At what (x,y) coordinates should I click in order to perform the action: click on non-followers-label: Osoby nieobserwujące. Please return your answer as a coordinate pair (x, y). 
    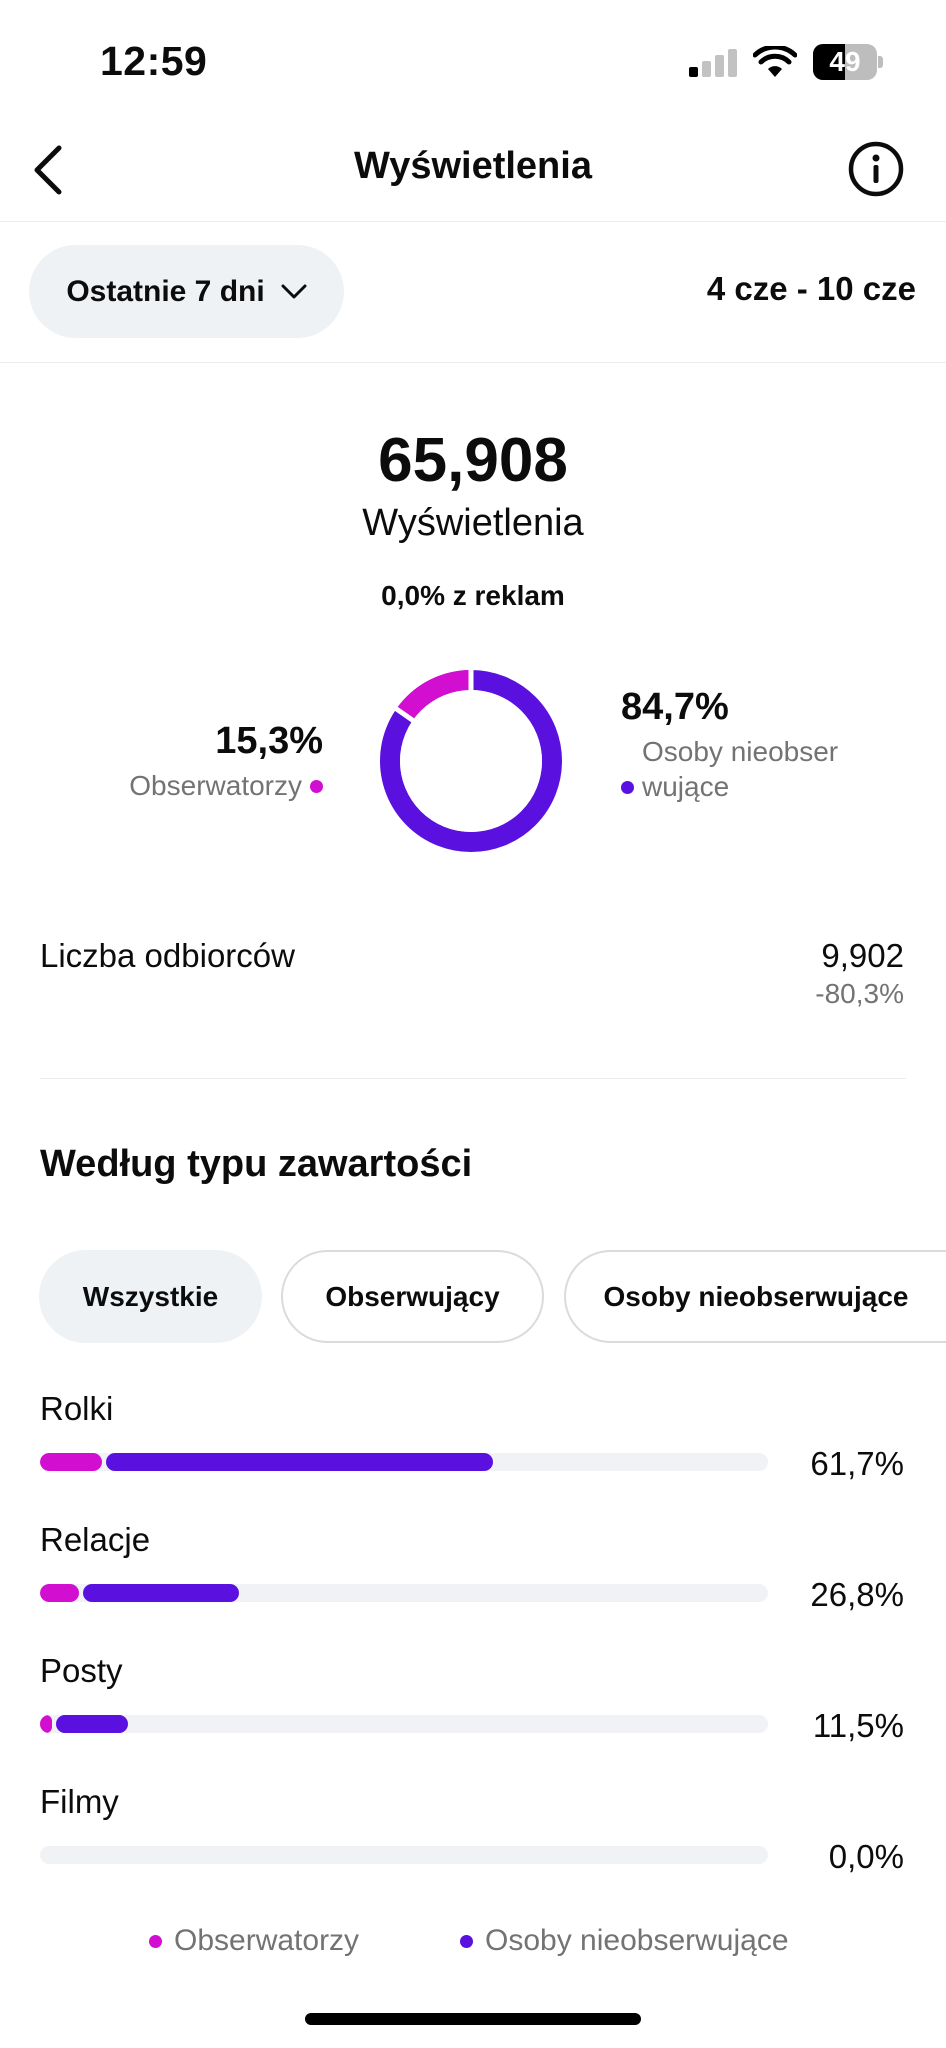
    Looking at the image, I should click on (740, 769).